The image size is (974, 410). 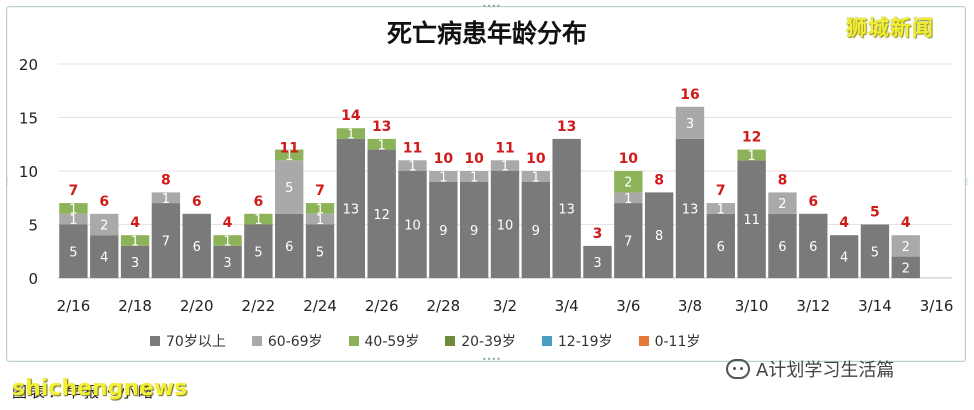 I want to click on x-tick-label: 2/24, so click(x=320, y=306).